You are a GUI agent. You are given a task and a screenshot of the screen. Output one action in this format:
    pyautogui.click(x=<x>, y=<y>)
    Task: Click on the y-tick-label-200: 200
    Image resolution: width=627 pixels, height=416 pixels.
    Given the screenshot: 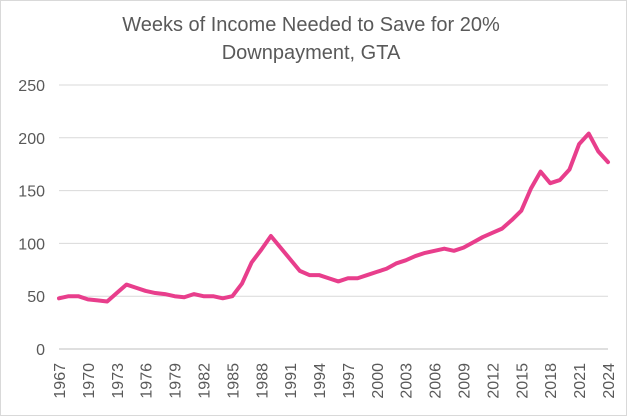 What is the action you would take?
    pyautogui.click(x=31, y=139)
    